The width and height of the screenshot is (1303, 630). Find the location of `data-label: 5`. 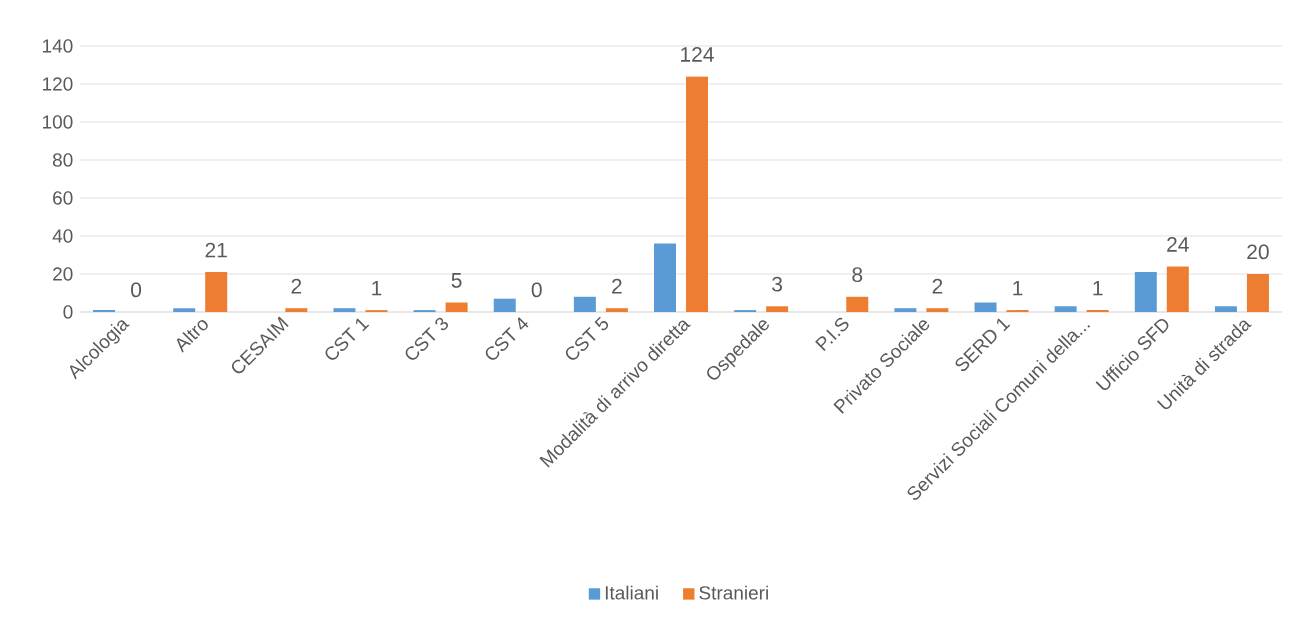

data-label: 5 is located at coordinates (456, 280).